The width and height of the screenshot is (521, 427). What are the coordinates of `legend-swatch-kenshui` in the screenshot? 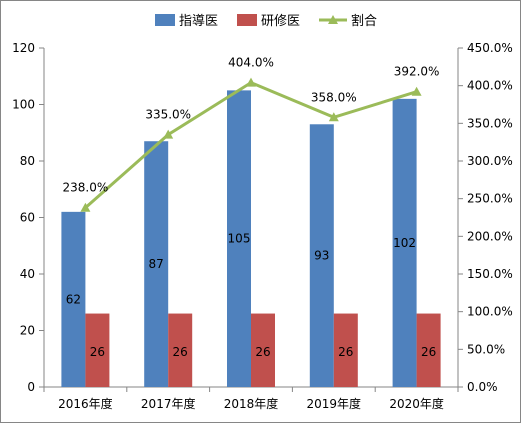 It's located at (247, 20).